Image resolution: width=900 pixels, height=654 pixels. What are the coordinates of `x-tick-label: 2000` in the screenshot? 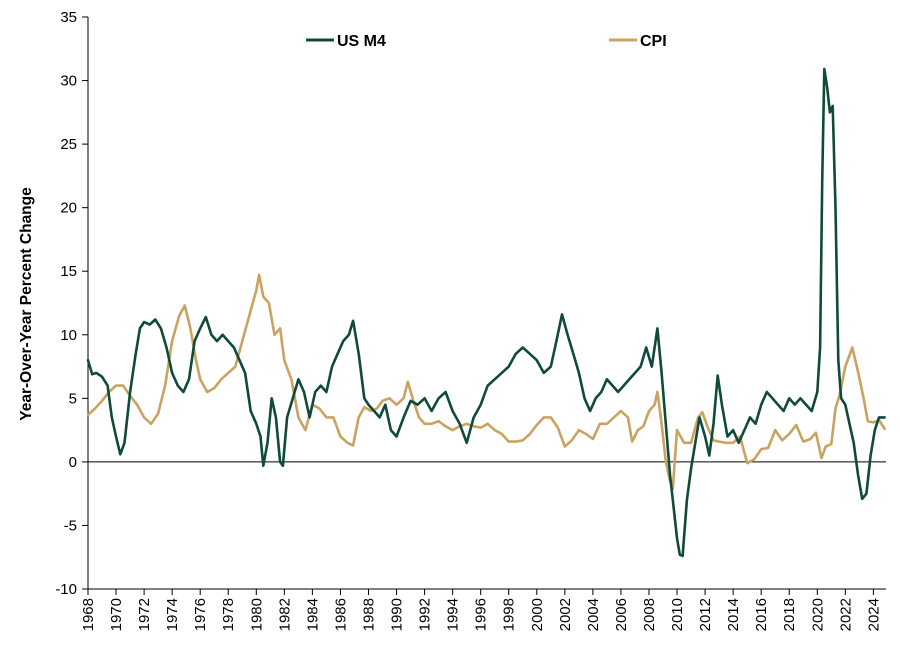 It's located at (537, 614).